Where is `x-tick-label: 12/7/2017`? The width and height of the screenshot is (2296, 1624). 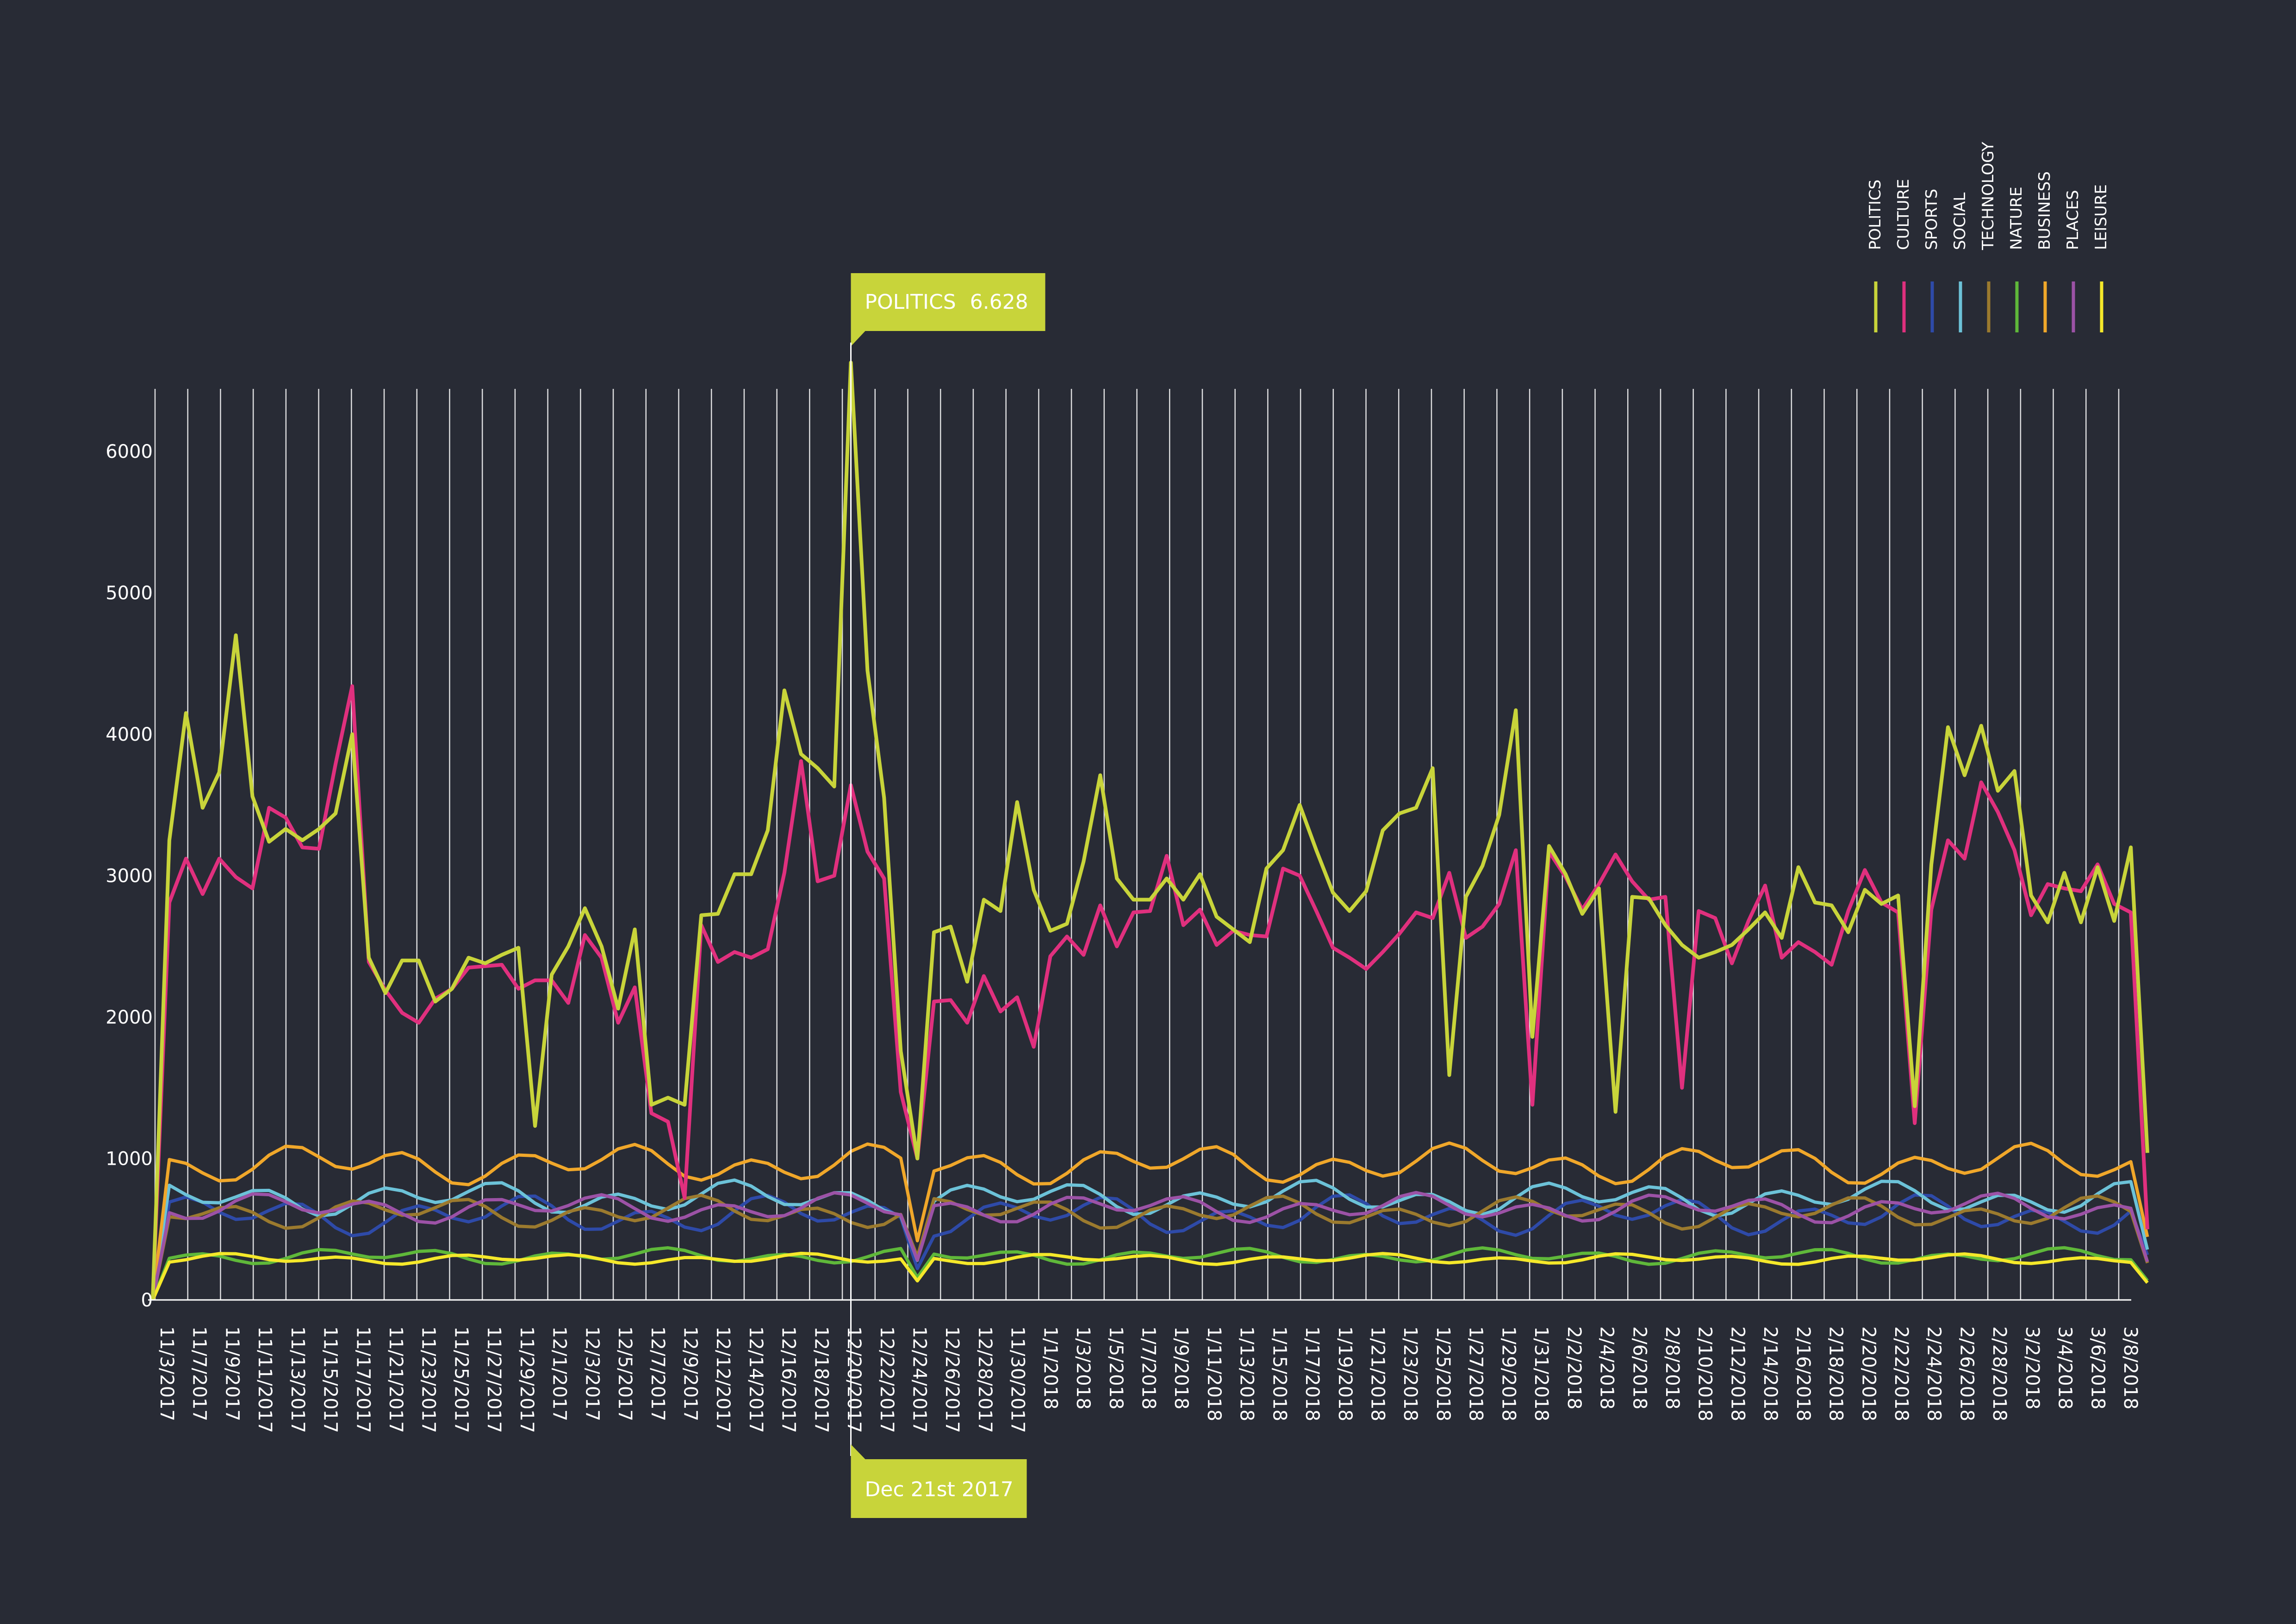 x-tick-label: 12/7/2017 is located at coordinates (657, 1373).